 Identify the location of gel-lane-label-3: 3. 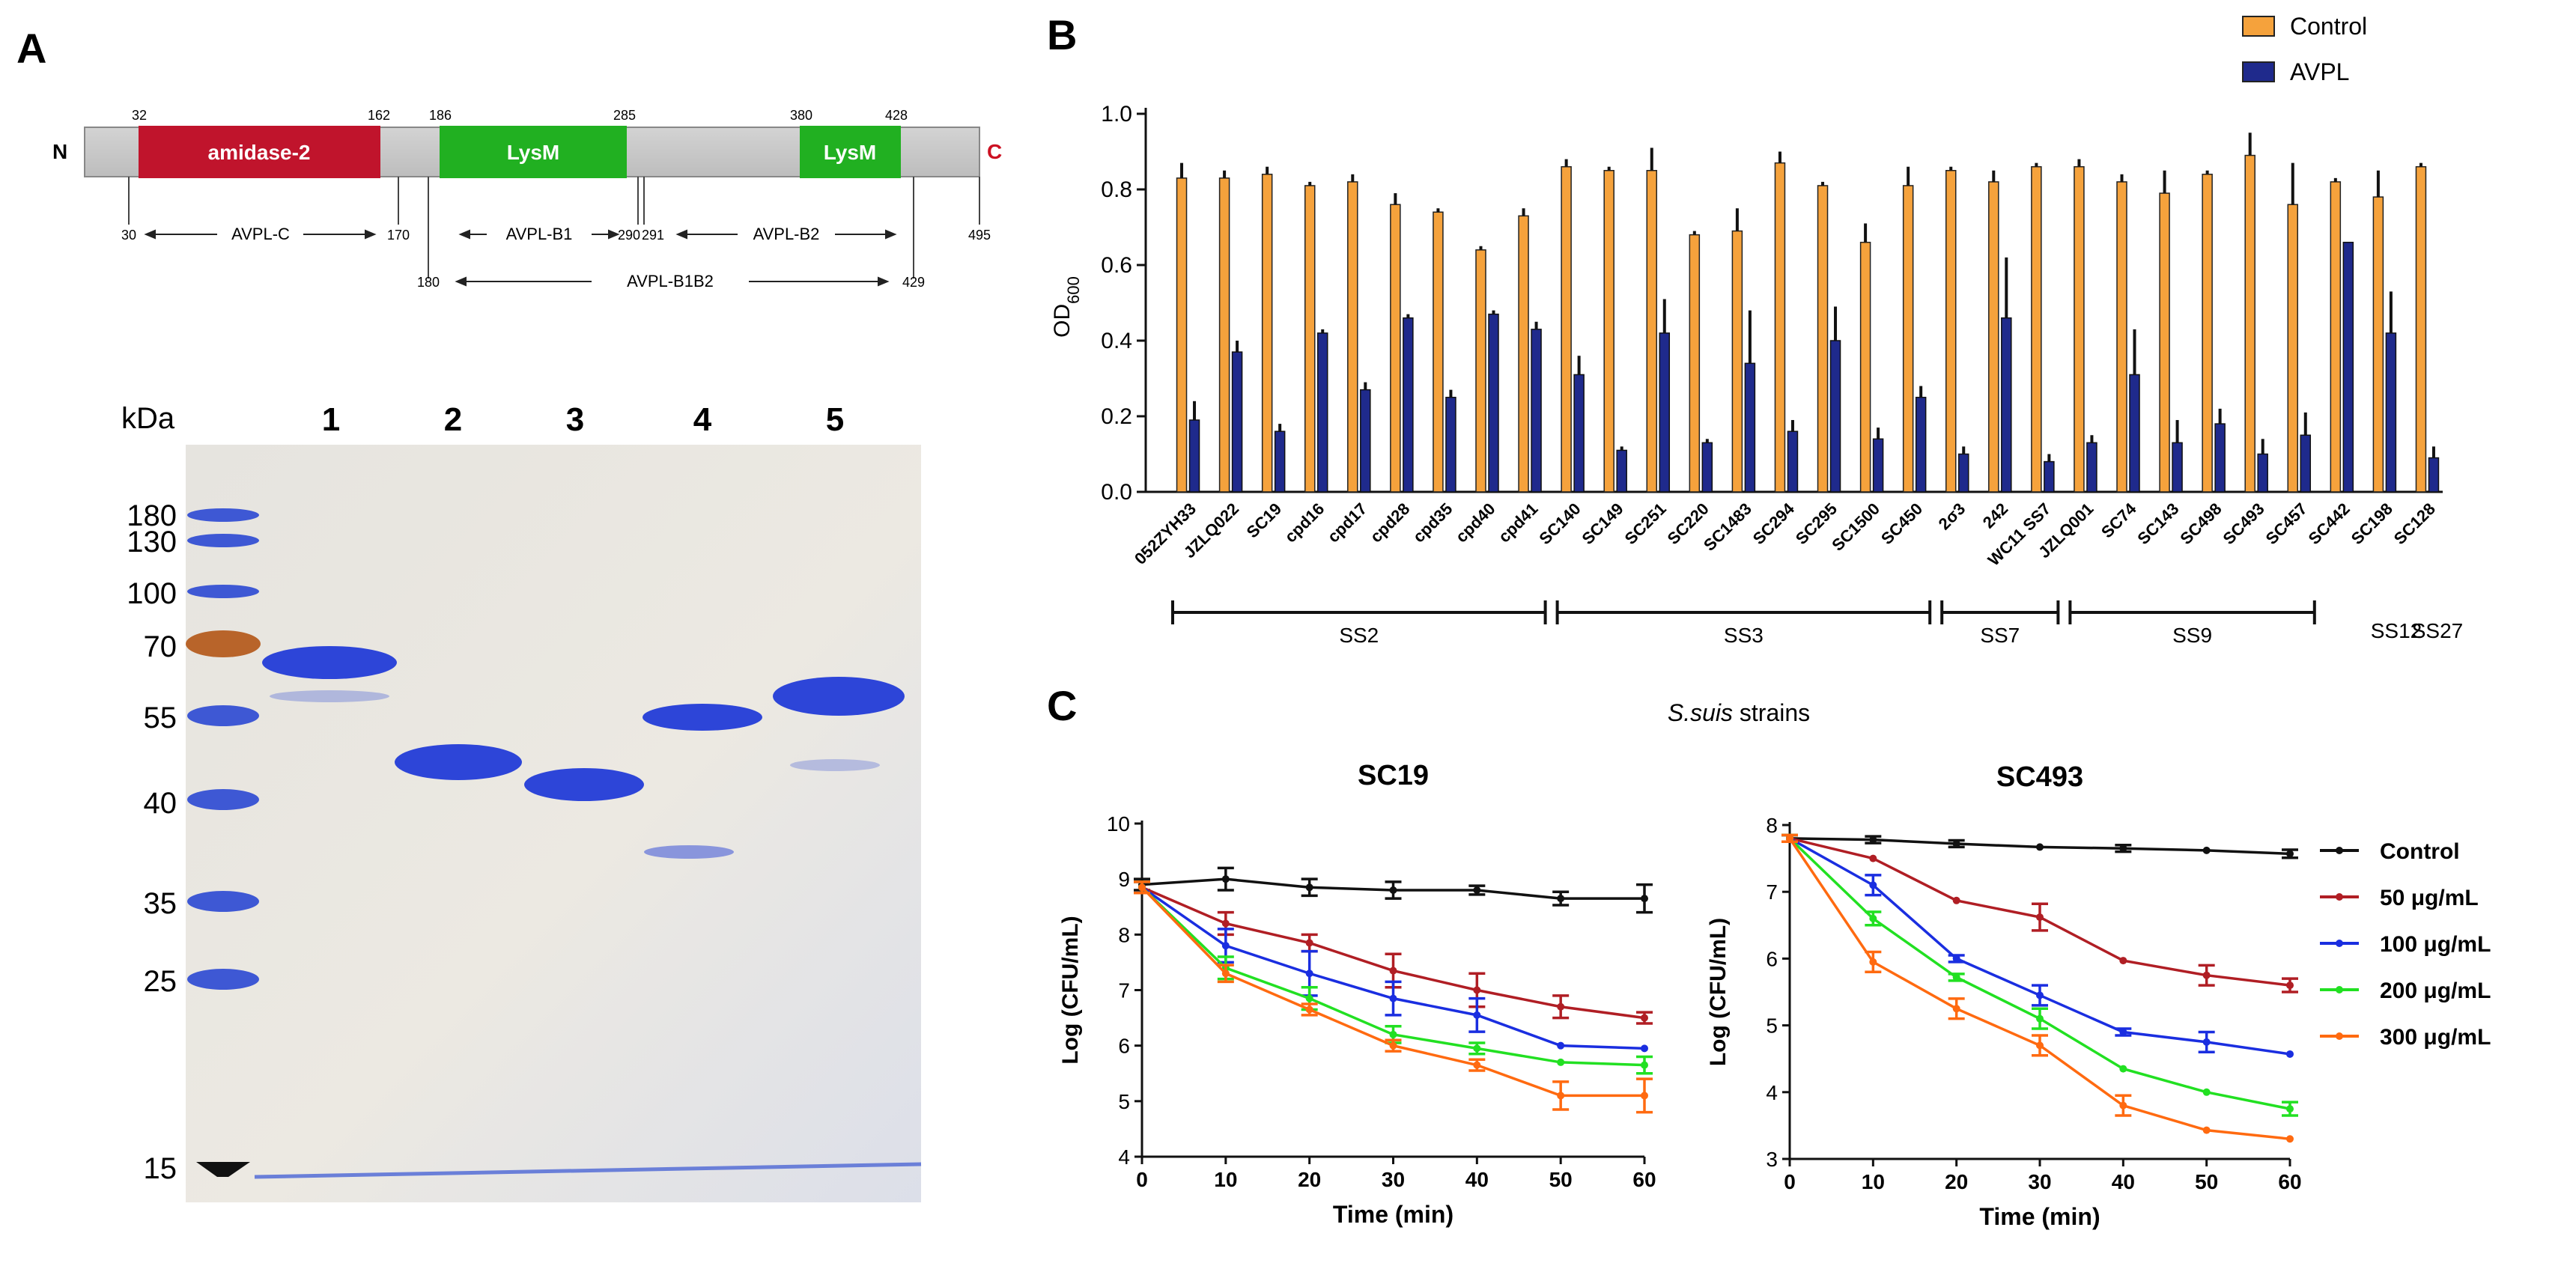
(575, 419).